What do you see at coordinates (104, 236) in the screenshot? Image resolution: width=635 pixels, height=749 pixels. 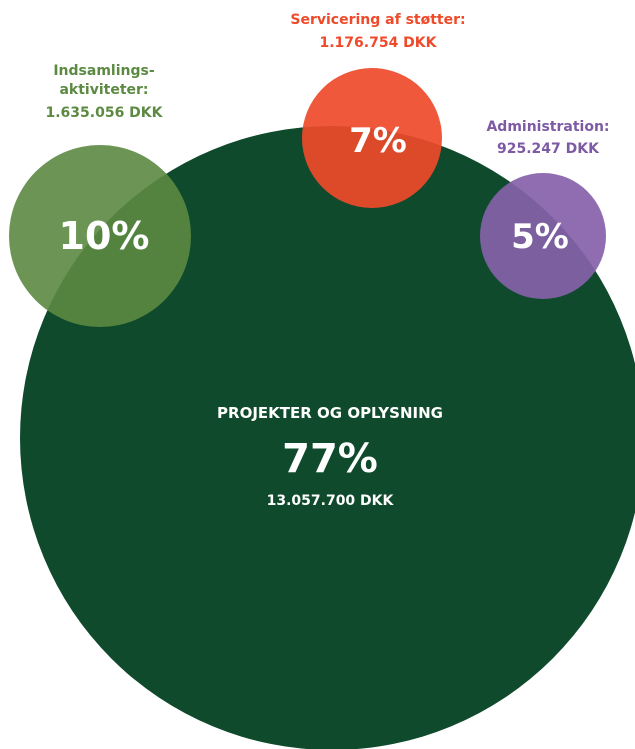 I see `bubble-indsamling-percent: 10%` at bounding box center [104, 236].